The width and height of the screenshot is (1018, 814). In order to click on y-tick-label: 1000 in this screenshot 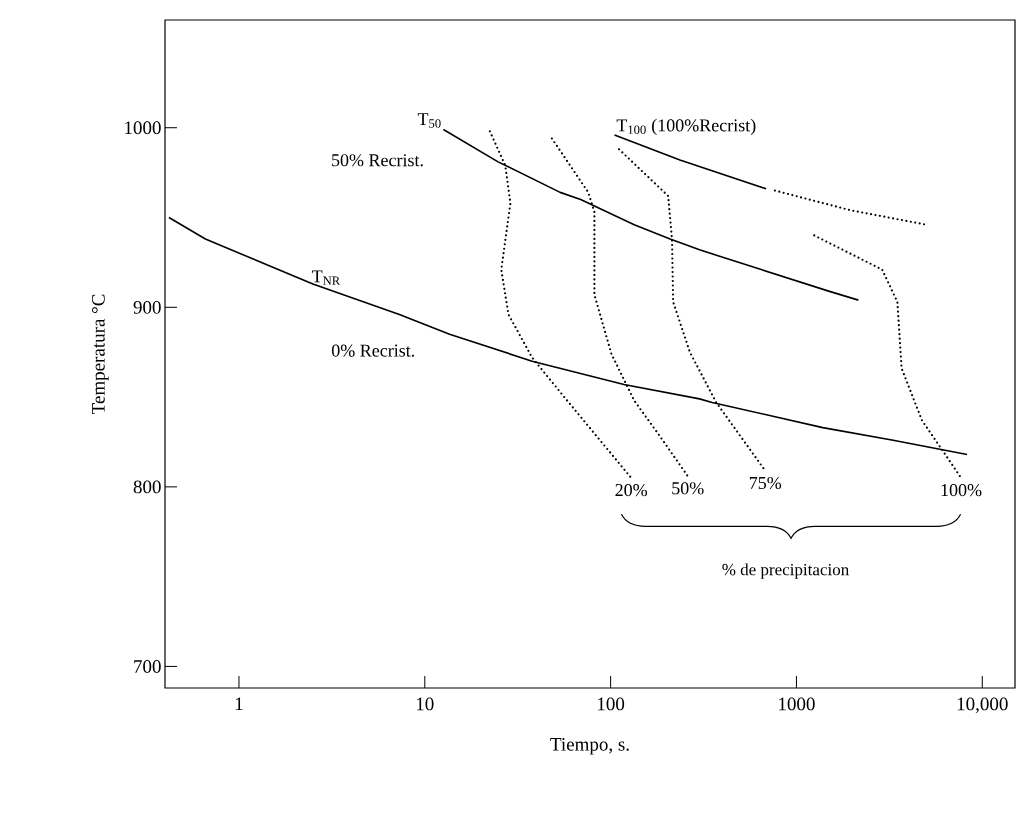, I will do `click(143, 128)`.